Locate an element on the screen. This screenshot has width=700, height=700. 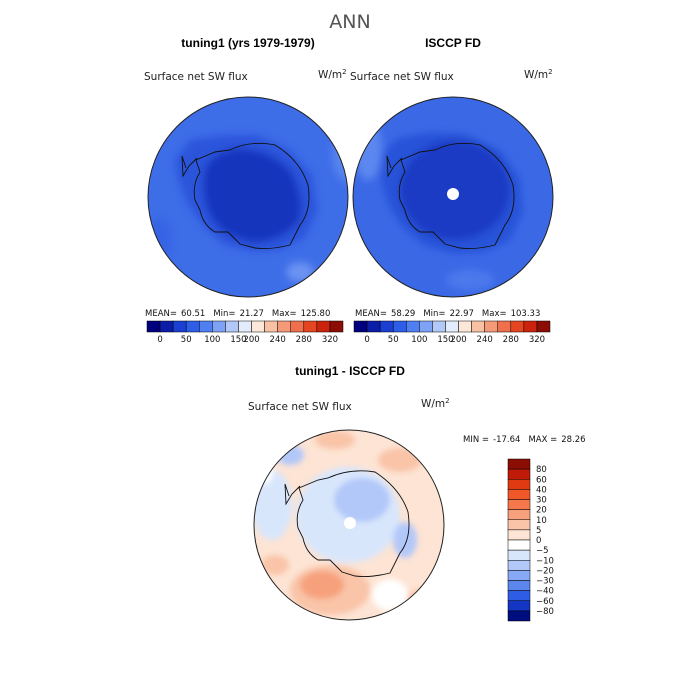
panel-diff-max-value: 28.26 is located at coordinates (573, 440).